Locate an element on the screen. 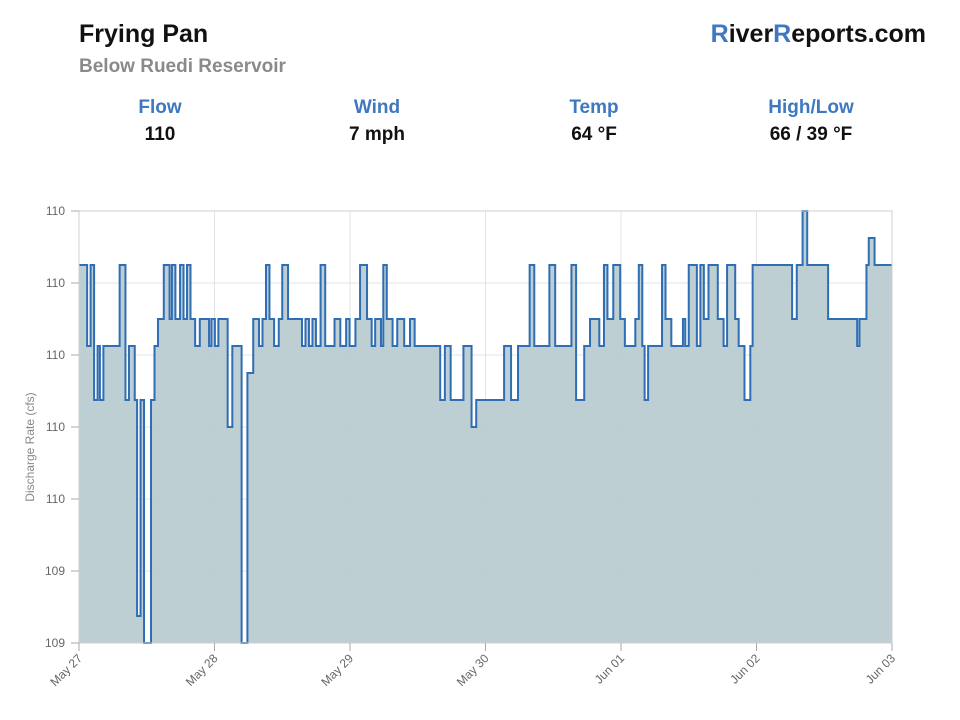  x-tick-label: Jun 02 is located at coordinates (745, 669).